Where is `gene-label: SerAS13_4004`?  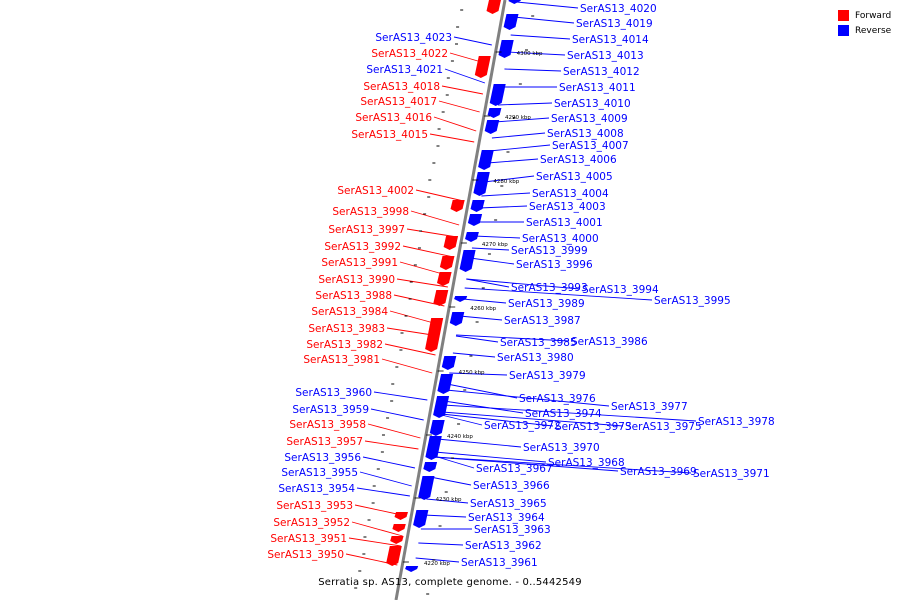
gene-label: SerAS13_4004 is located at coordinates (570, 194).